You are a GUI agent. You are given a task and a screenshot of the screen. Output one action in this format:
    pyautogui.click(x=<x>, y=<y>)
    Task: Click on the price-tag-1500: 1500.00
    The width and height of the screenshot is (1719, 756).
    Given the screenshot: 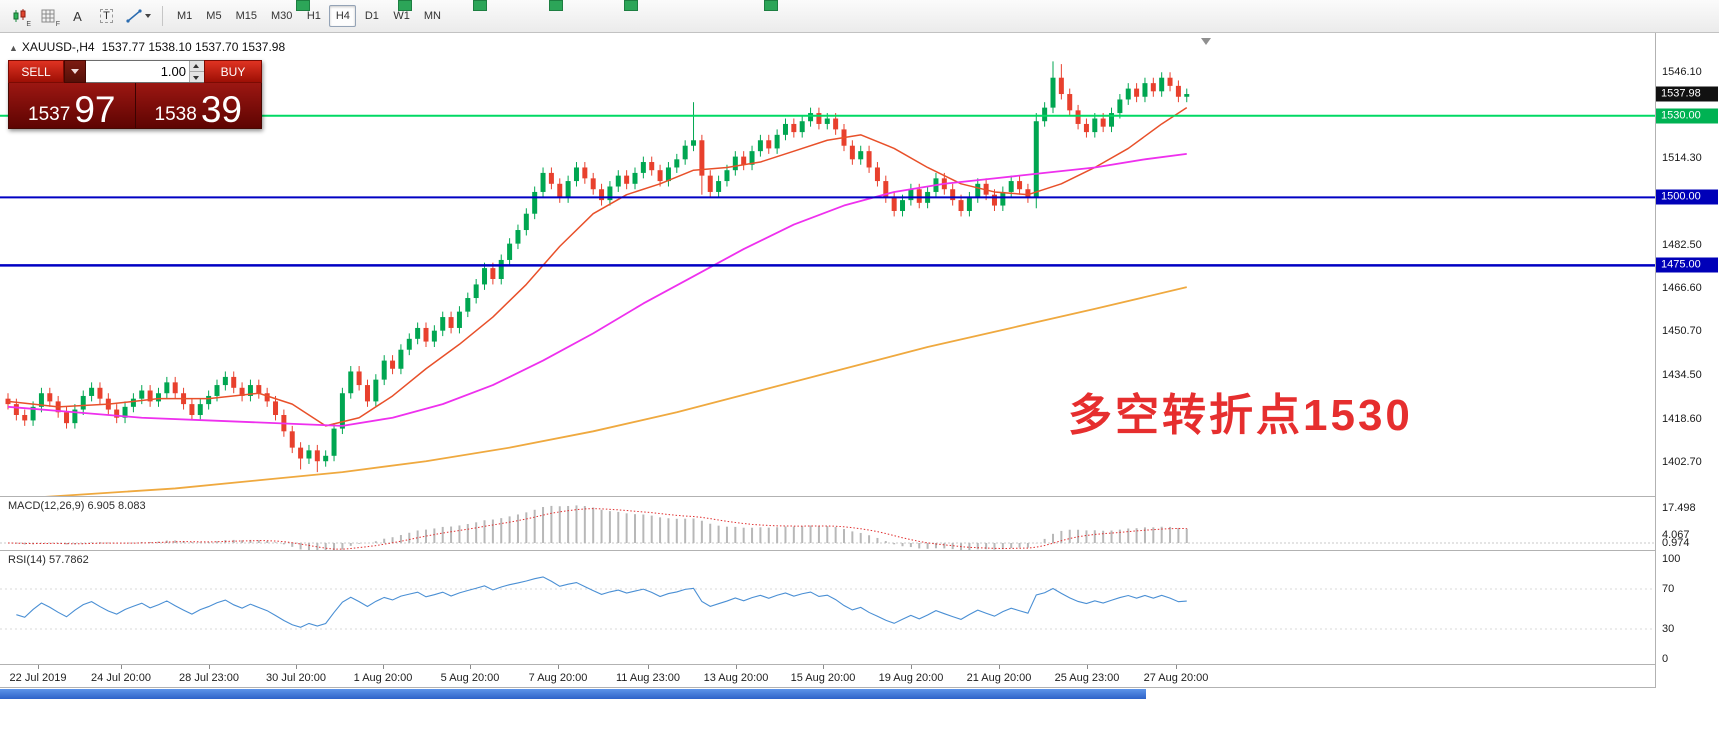 What is the action you would take?
    pyautogui.click(x=1687, y=197)
    